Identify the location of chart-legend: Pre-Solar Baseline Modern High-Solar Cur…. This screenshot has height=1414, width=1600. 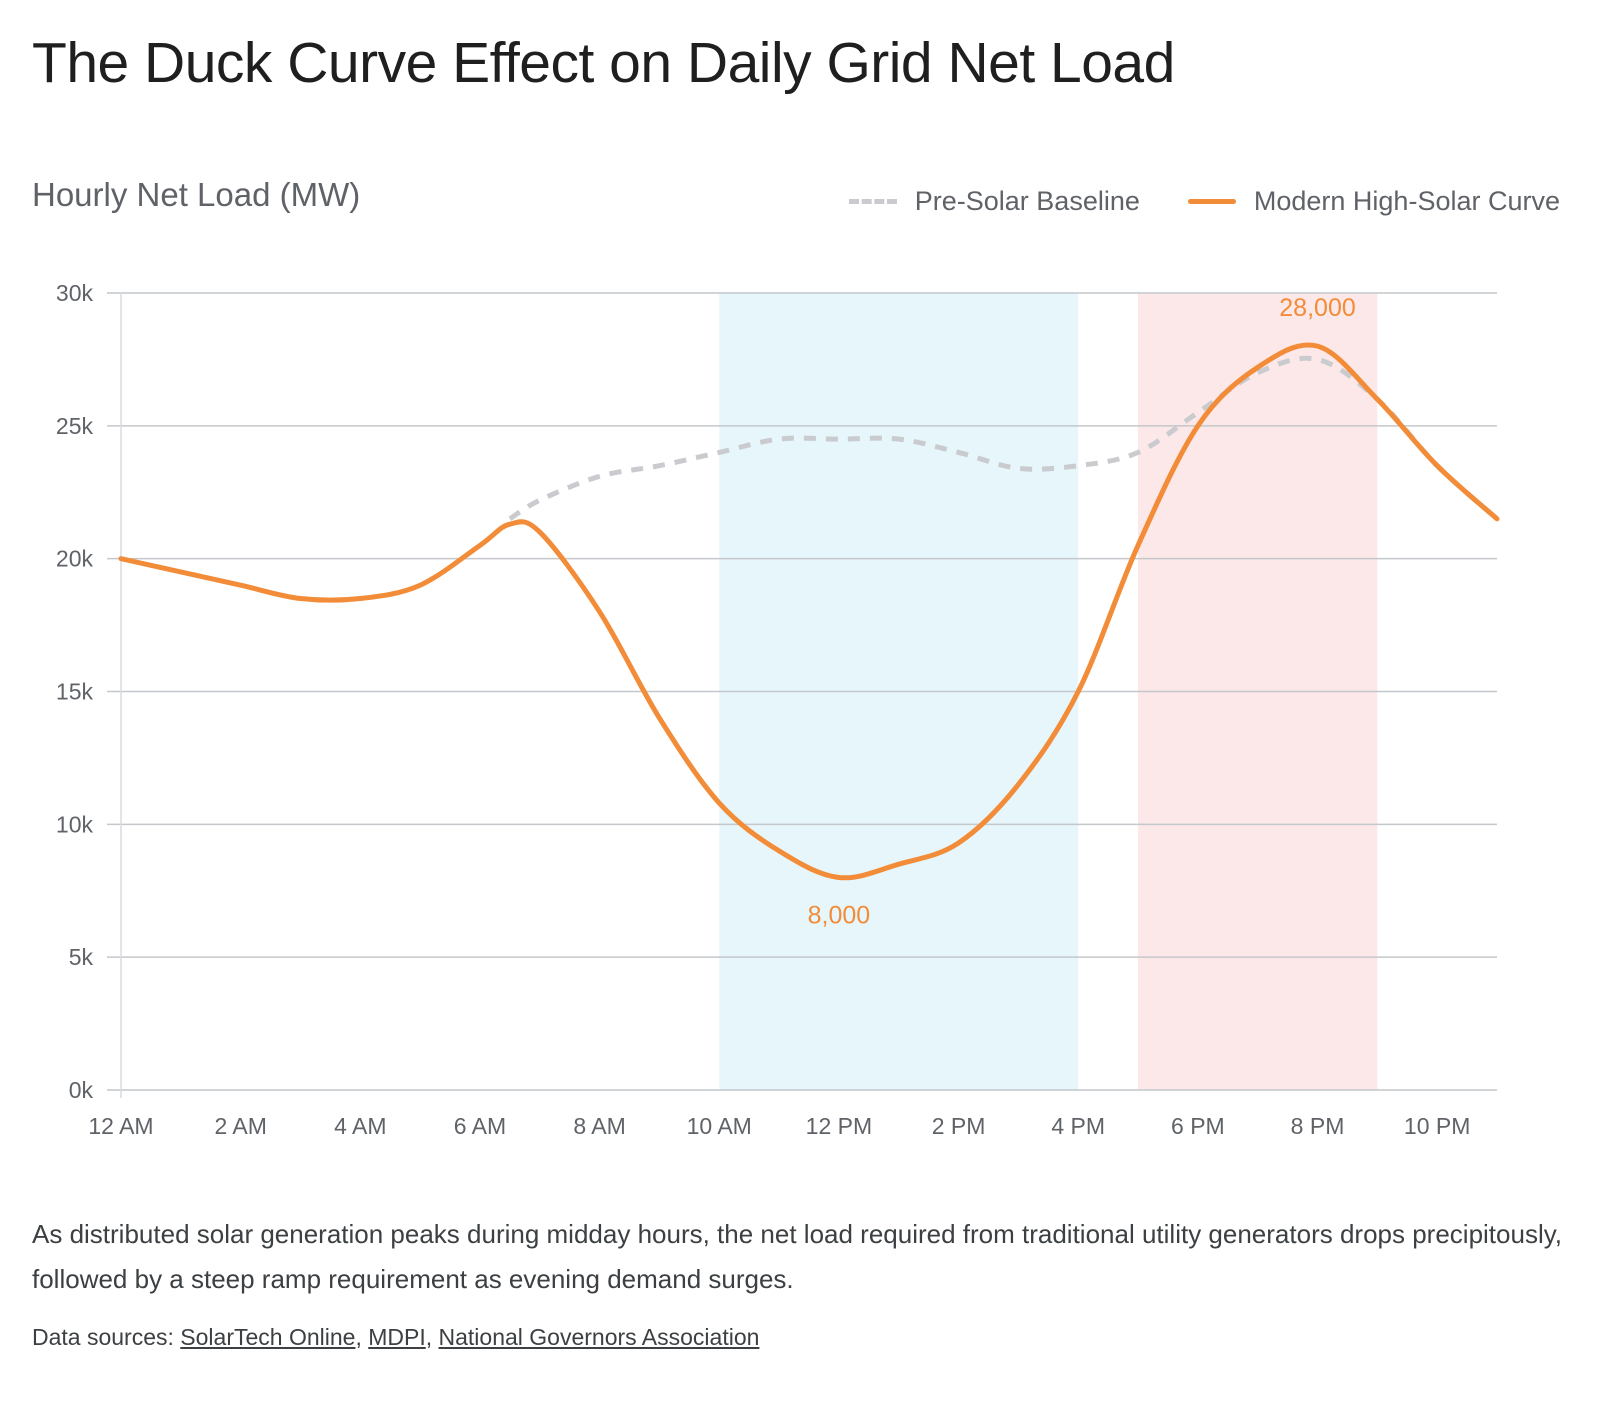
(1180, 201).